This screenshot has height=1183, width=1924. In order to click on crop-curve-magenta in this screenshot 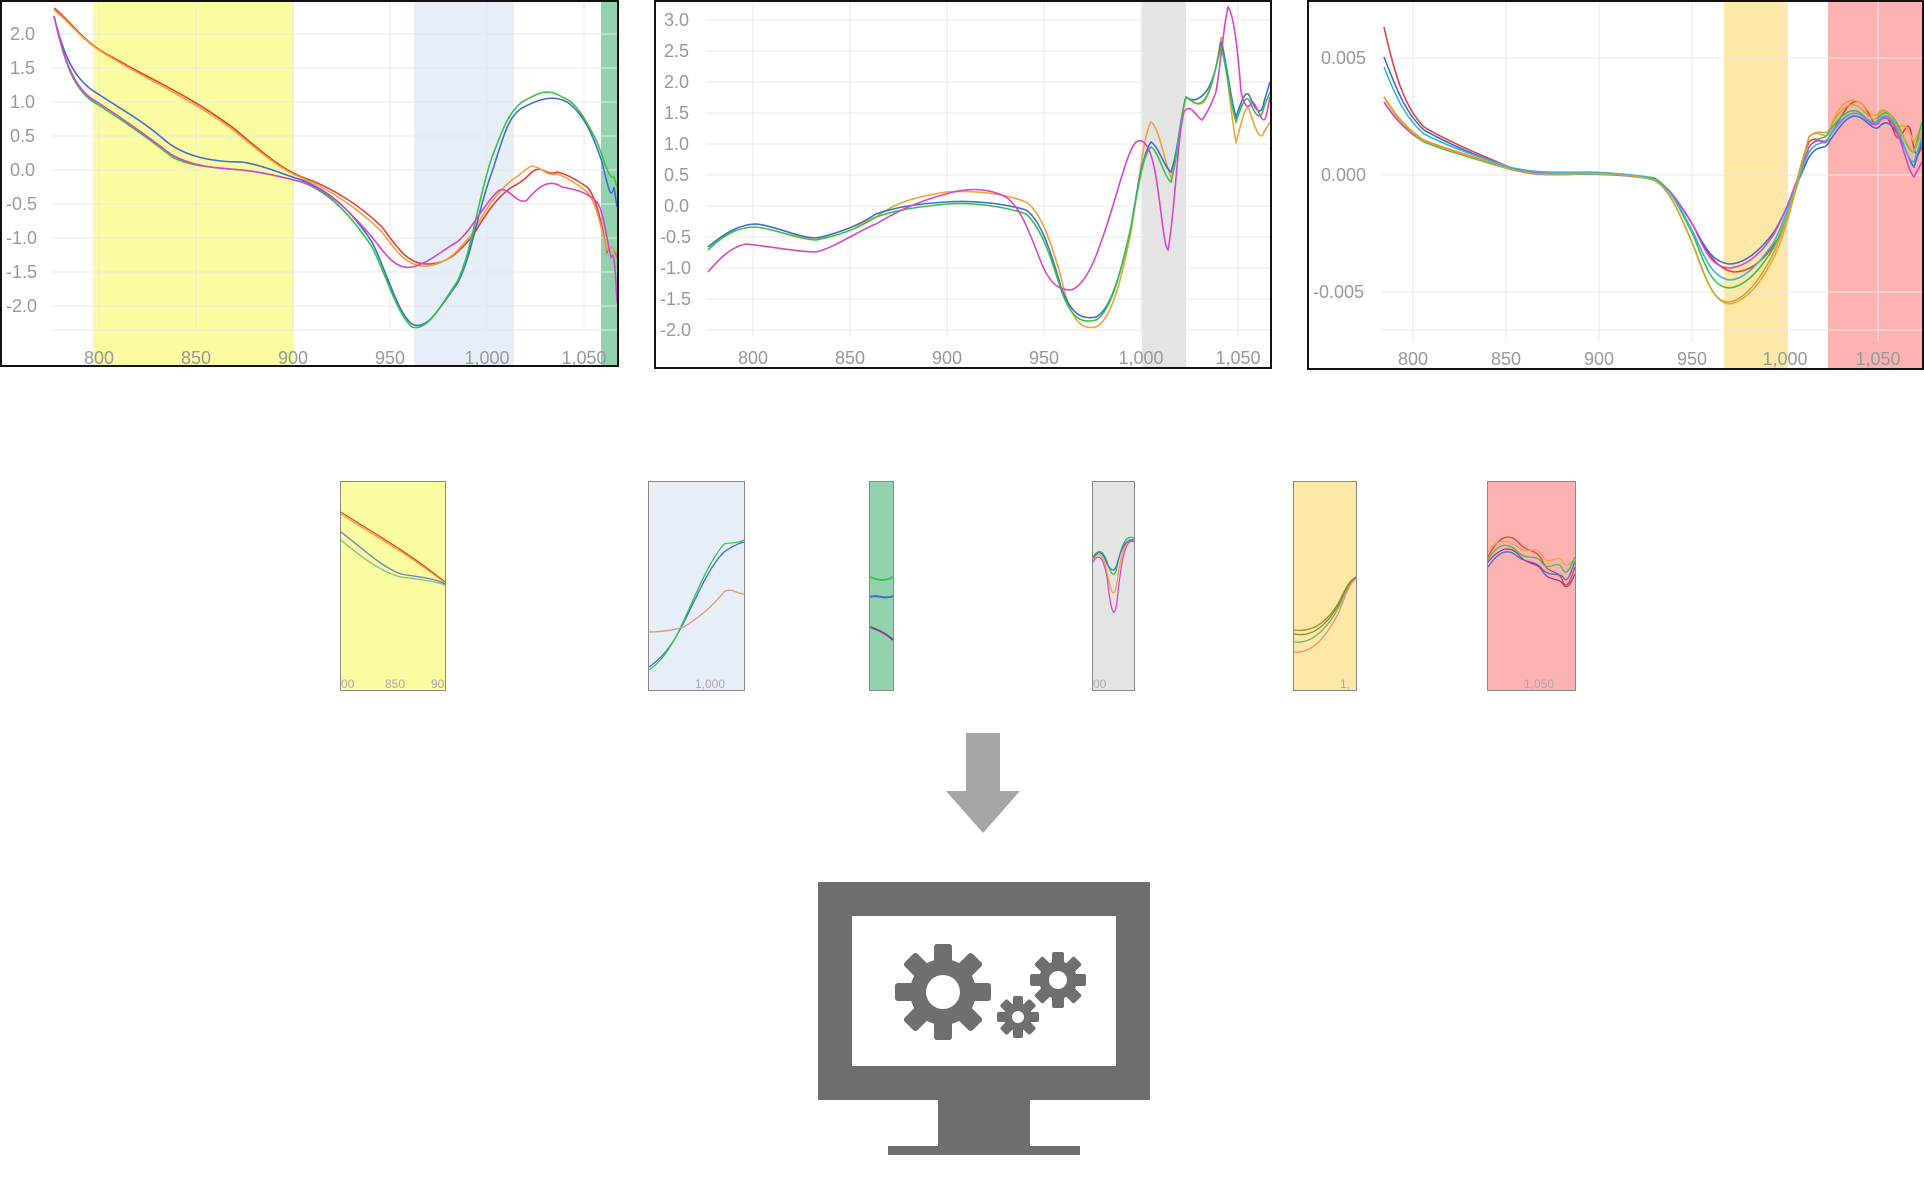, I will do `click(881, 633)`.